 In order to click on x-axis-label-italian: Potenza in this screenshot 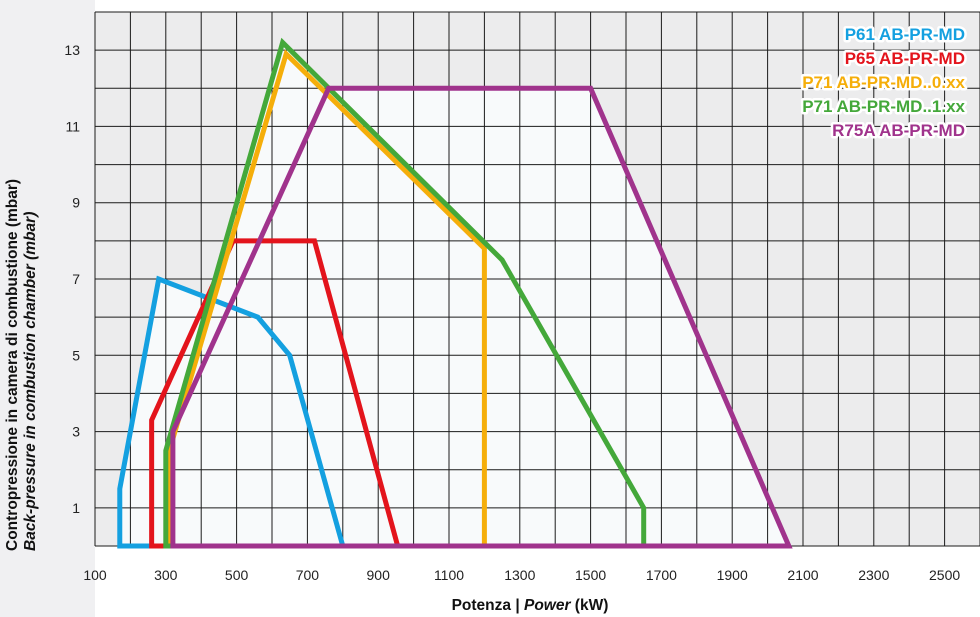, I will do `click(481, 605)`.